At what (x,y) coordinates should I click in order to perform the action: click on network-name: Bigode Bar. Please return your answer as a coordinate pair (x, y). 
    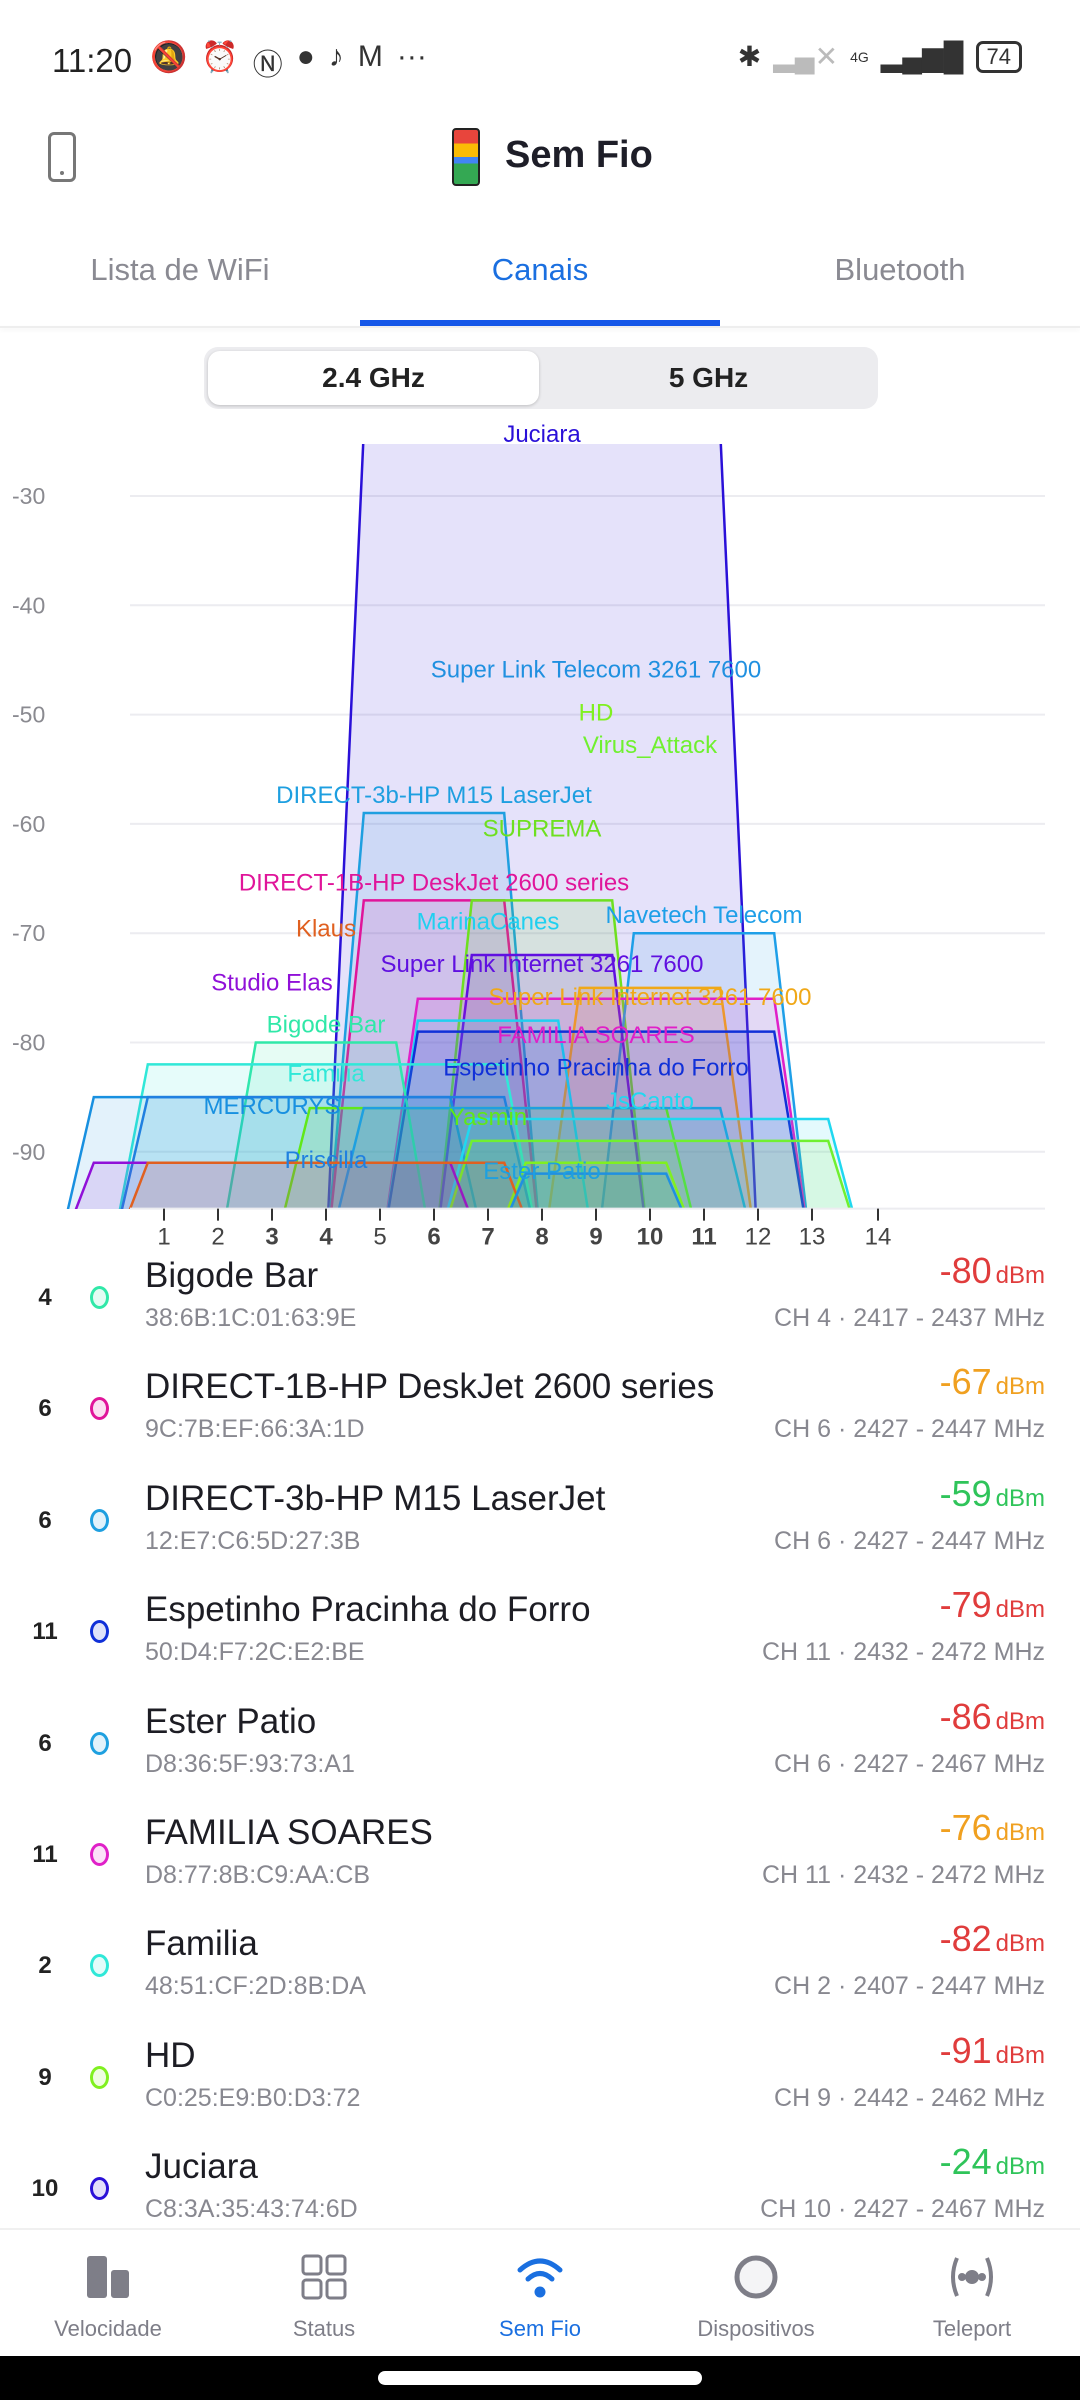
    Looking at the image, I should click on (232, 1275).